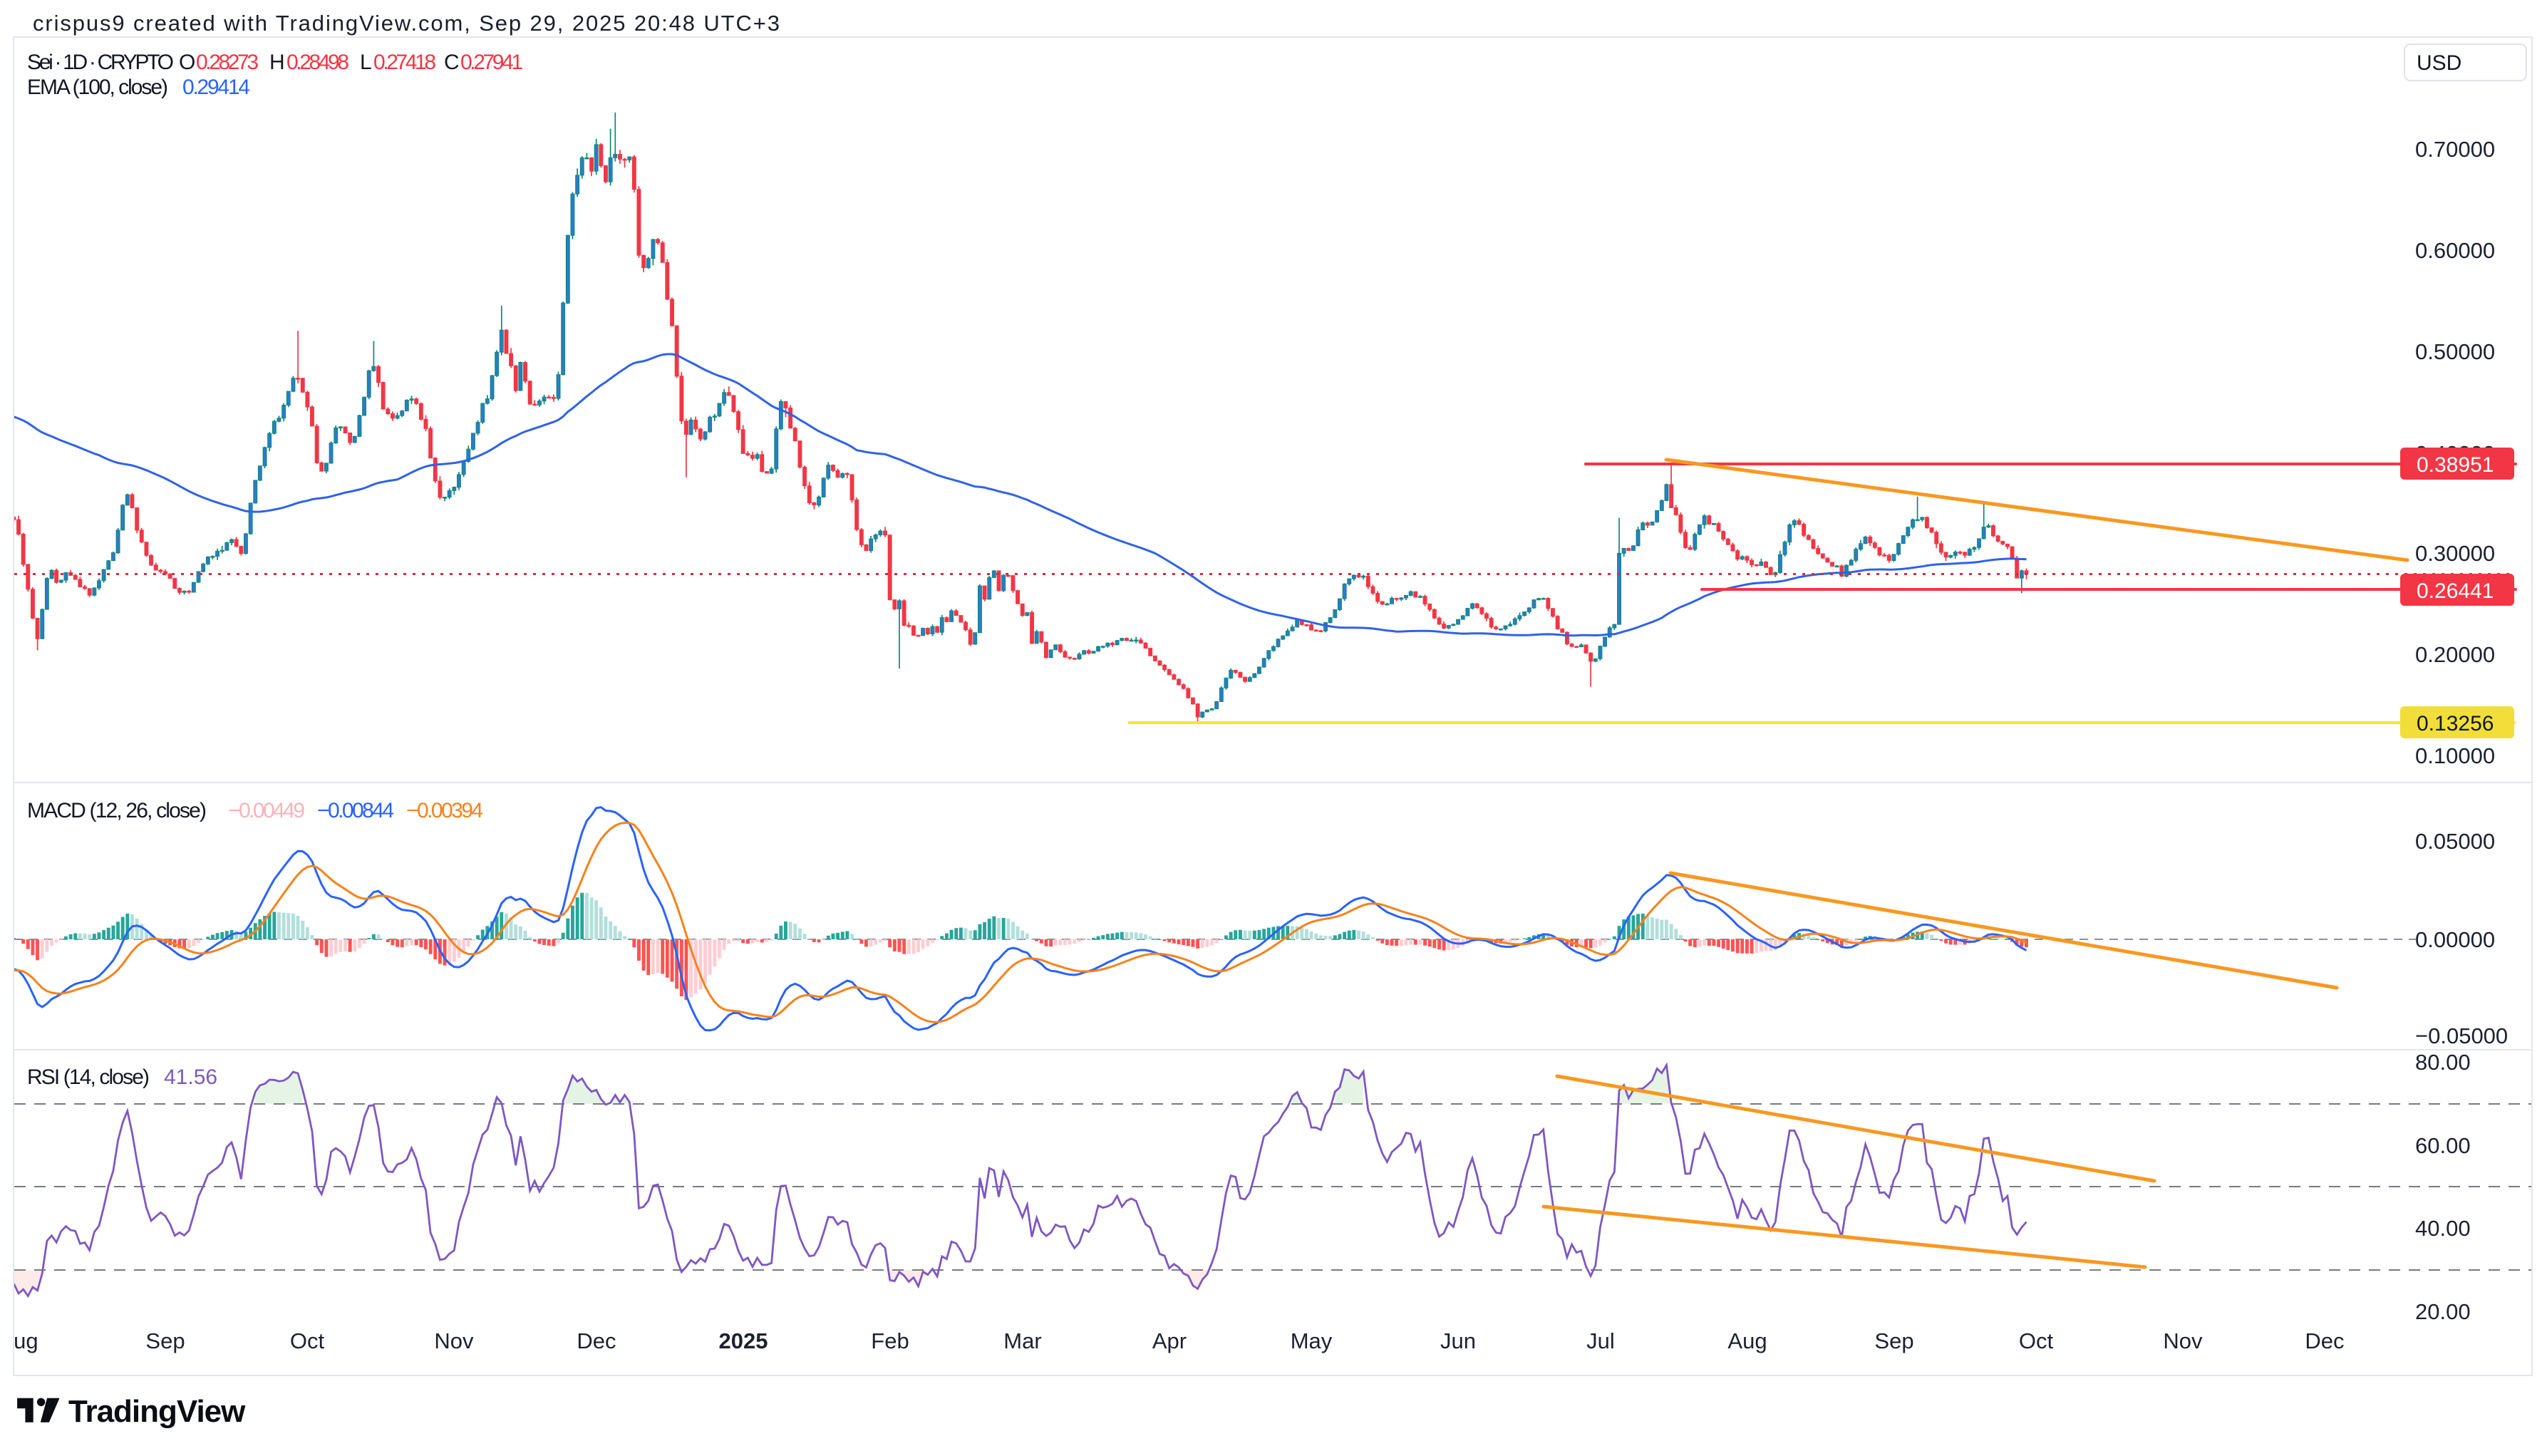 This screenshot has width=2547, height=1456. I want to click on svg-text: 2025, so click(743, 1340).